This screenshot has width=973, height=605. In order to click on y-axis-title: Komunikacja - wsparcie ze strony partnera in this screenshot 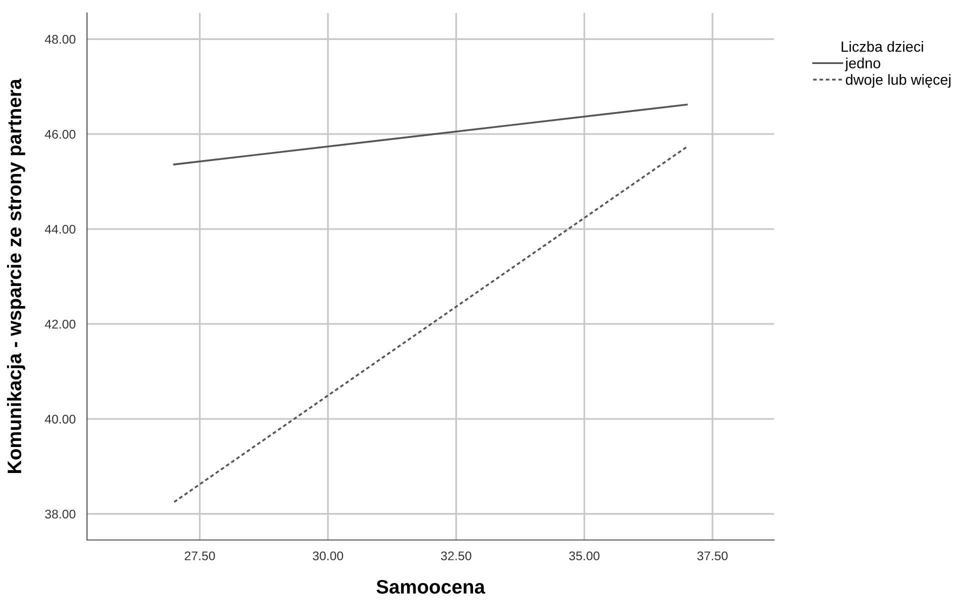, I will do `click(16, 275)`.